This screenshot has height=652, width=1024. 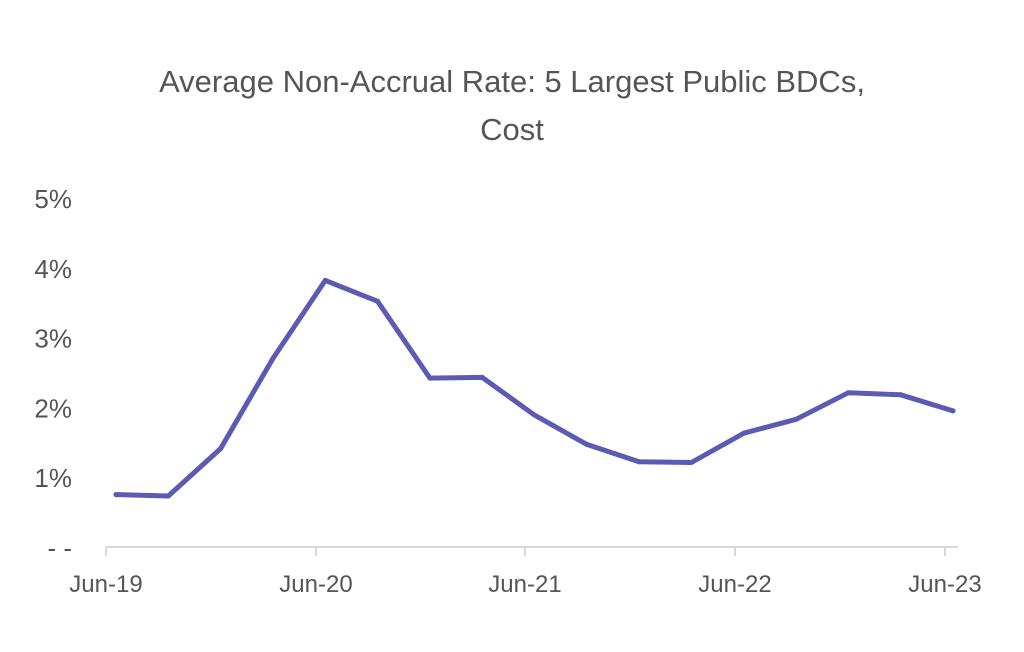 What do you see at coordinates (53, 408) in the screenshot?
I see `y-tick-label: 2%` at bounding box center [53, 408].